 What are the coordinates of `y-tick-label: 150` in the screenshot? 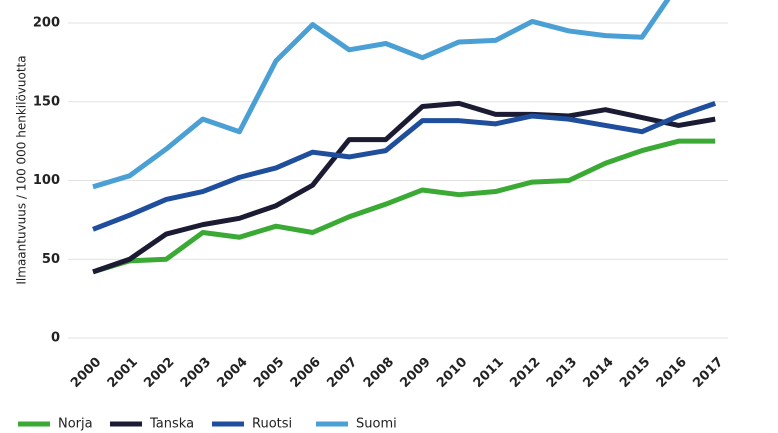 It's located at (46, 101).